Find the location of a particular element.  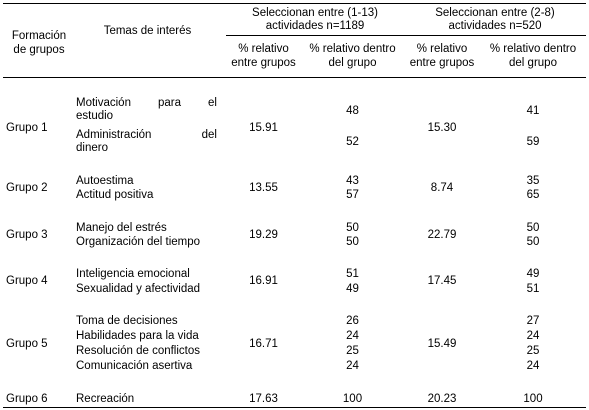

group-4-within-2-b: 51 is located at coordinates (533, 289).